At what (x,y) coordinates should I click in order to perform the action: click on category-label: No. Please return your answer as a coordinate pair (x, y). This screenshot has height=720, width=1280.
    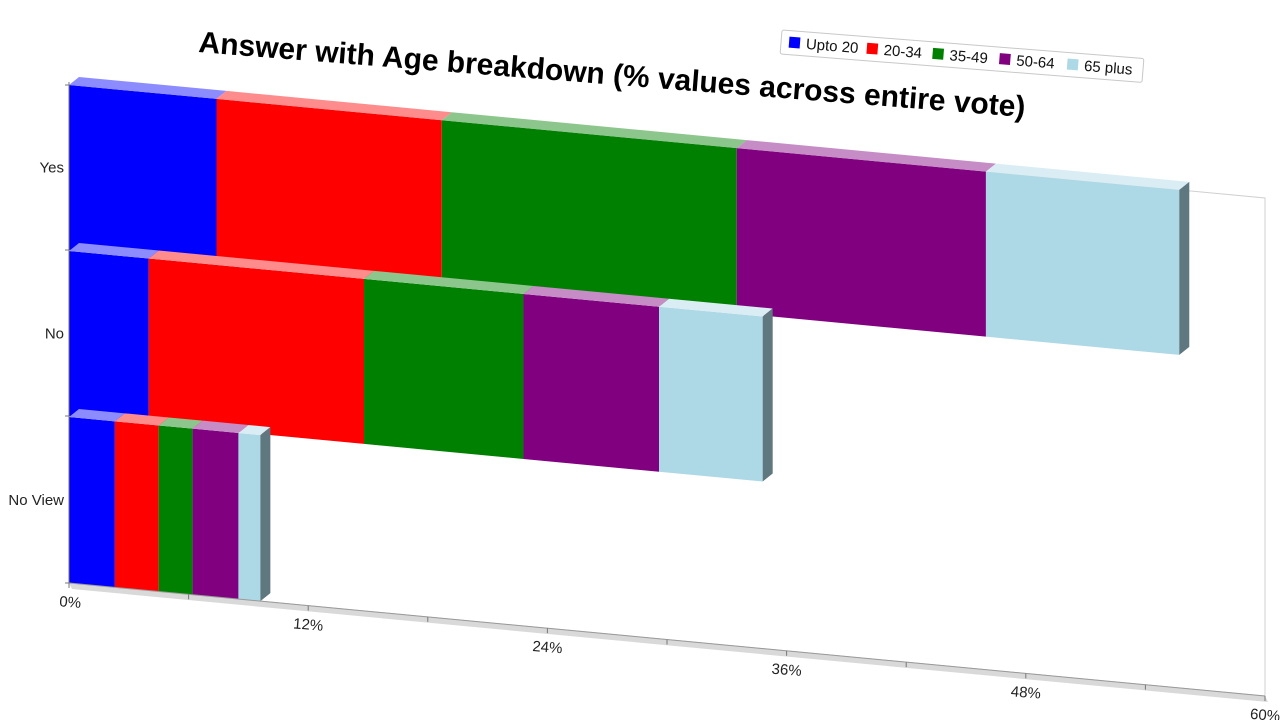
    Looking at the image, I should click on (54, 334).